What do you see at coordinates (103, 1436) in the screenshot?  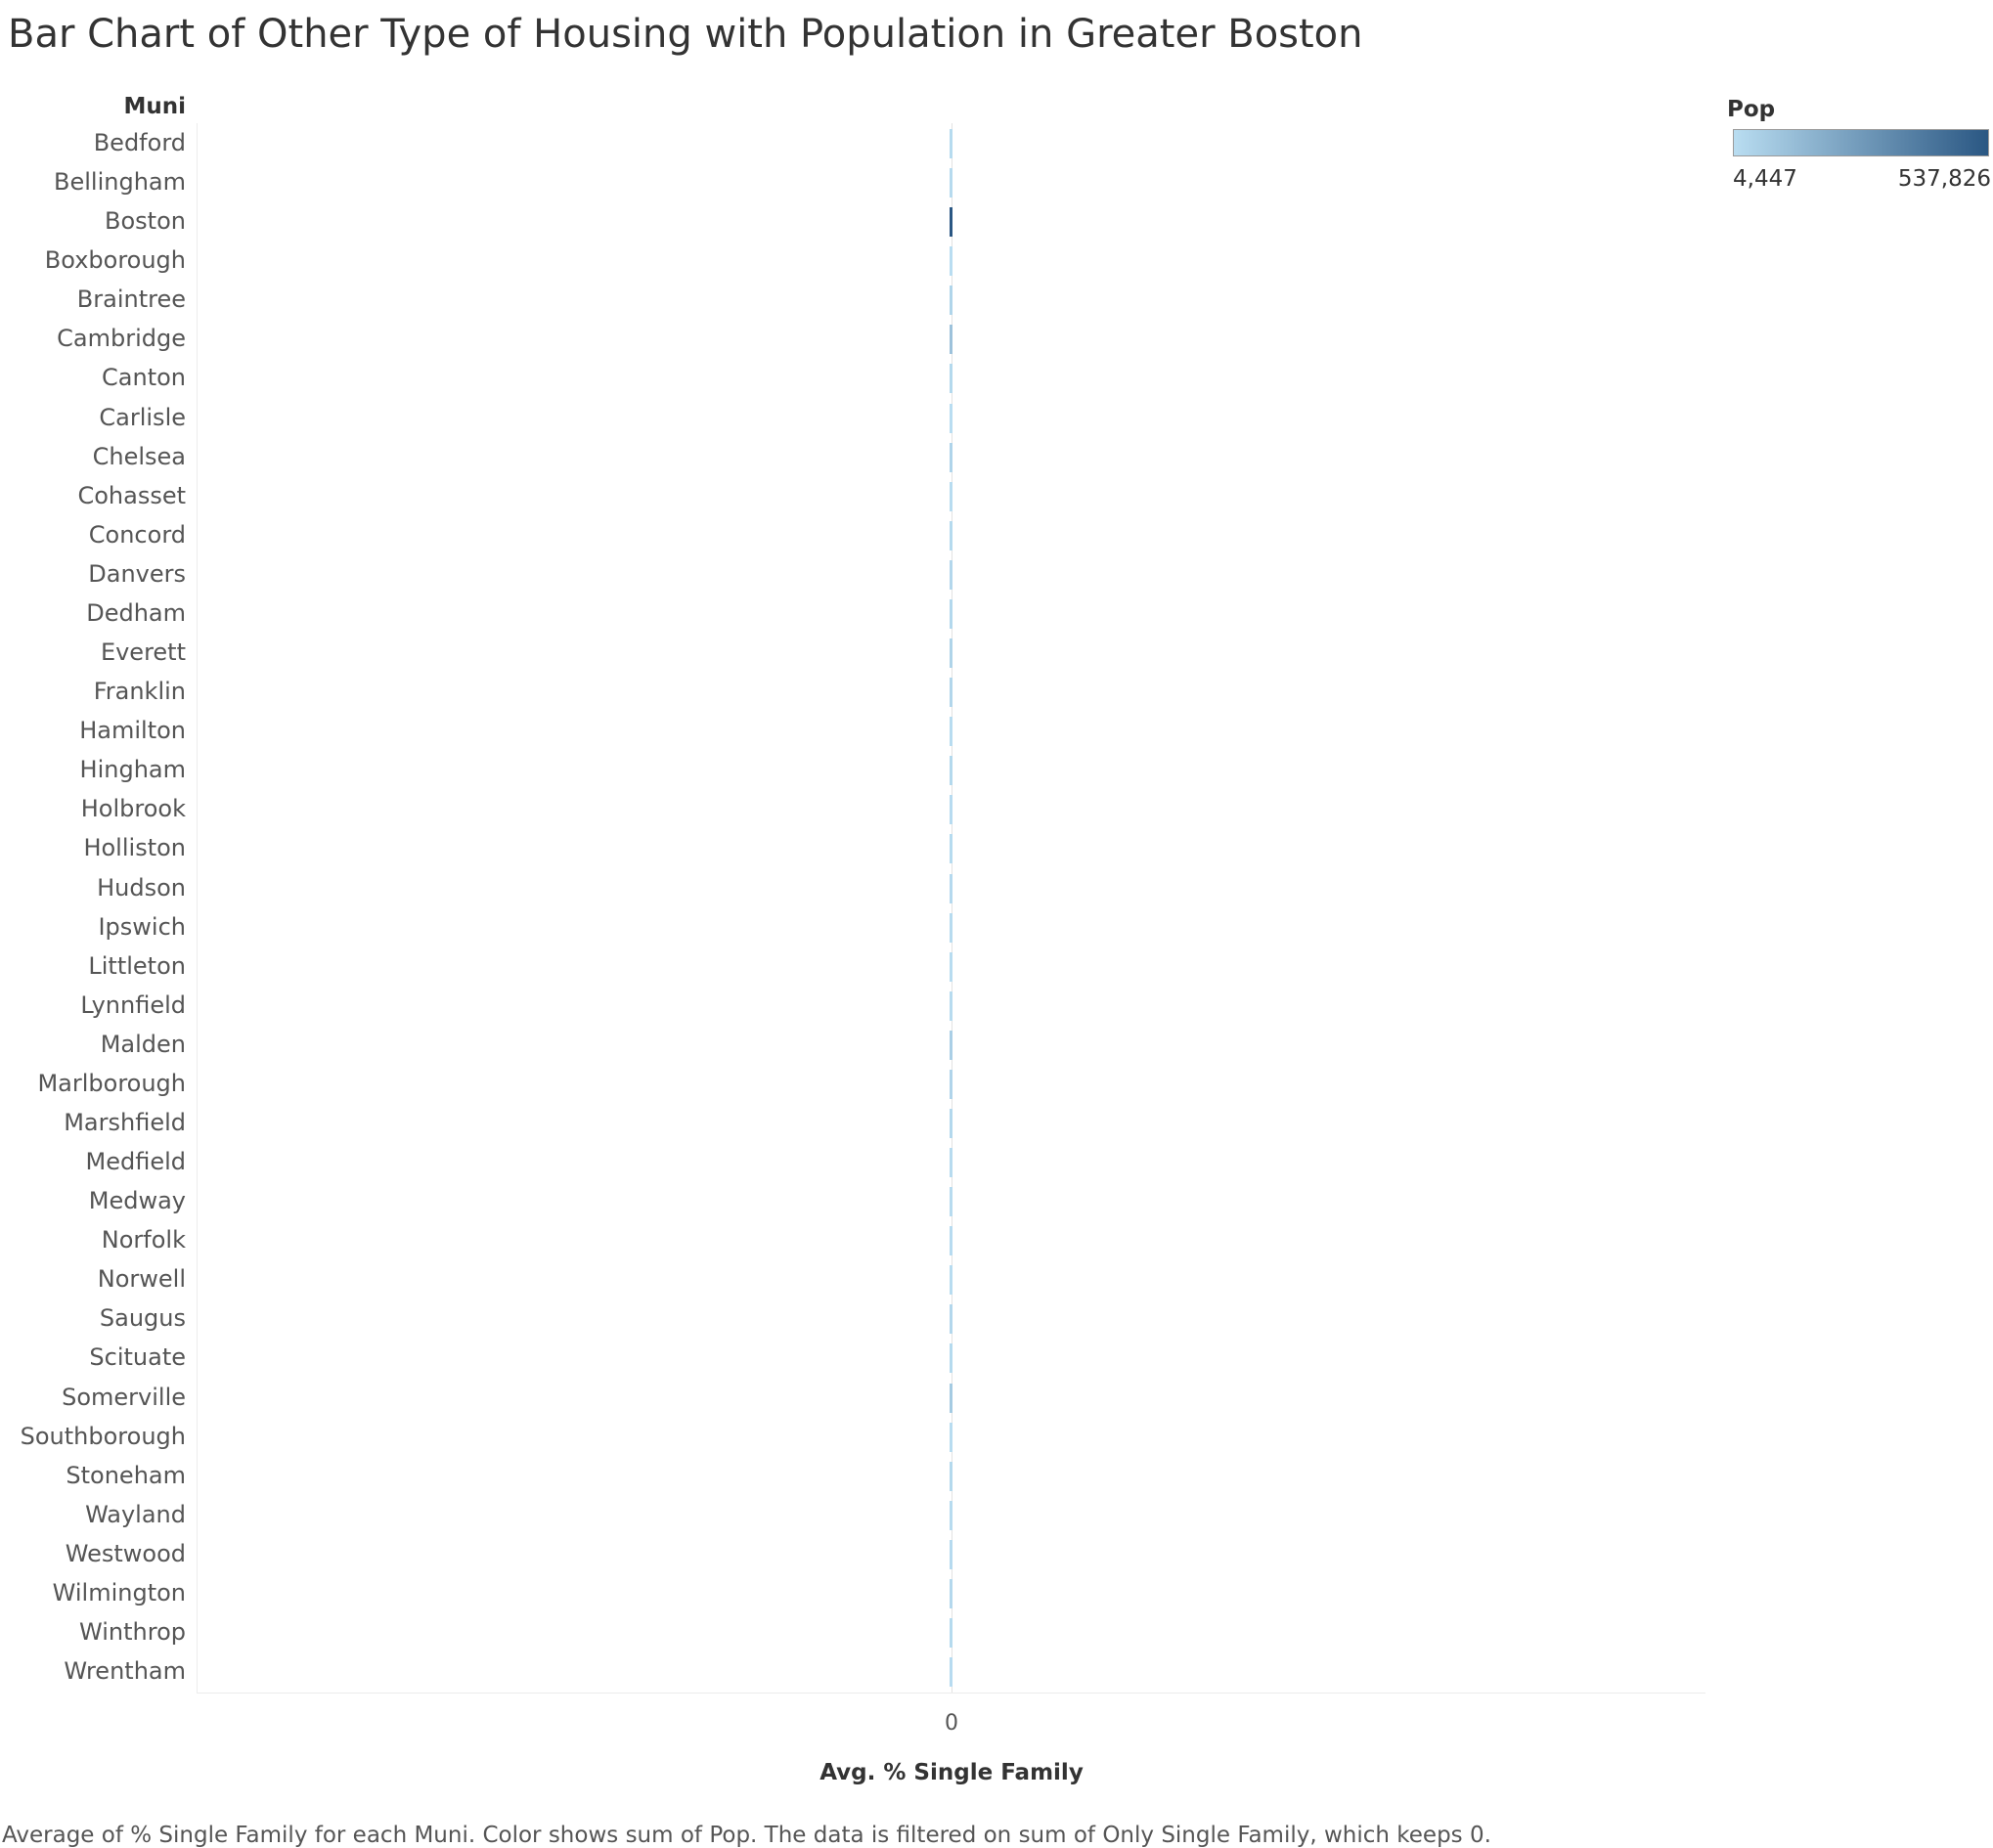 I see `category-label: Southborough` at bounding box center [103, 1436].